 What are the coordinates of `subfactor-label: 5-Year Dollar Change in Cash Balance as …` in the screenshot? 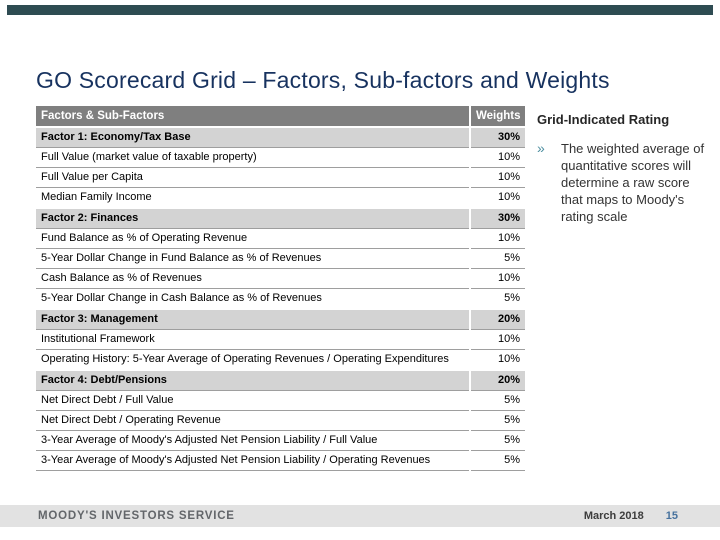 It's located at (253, 299).